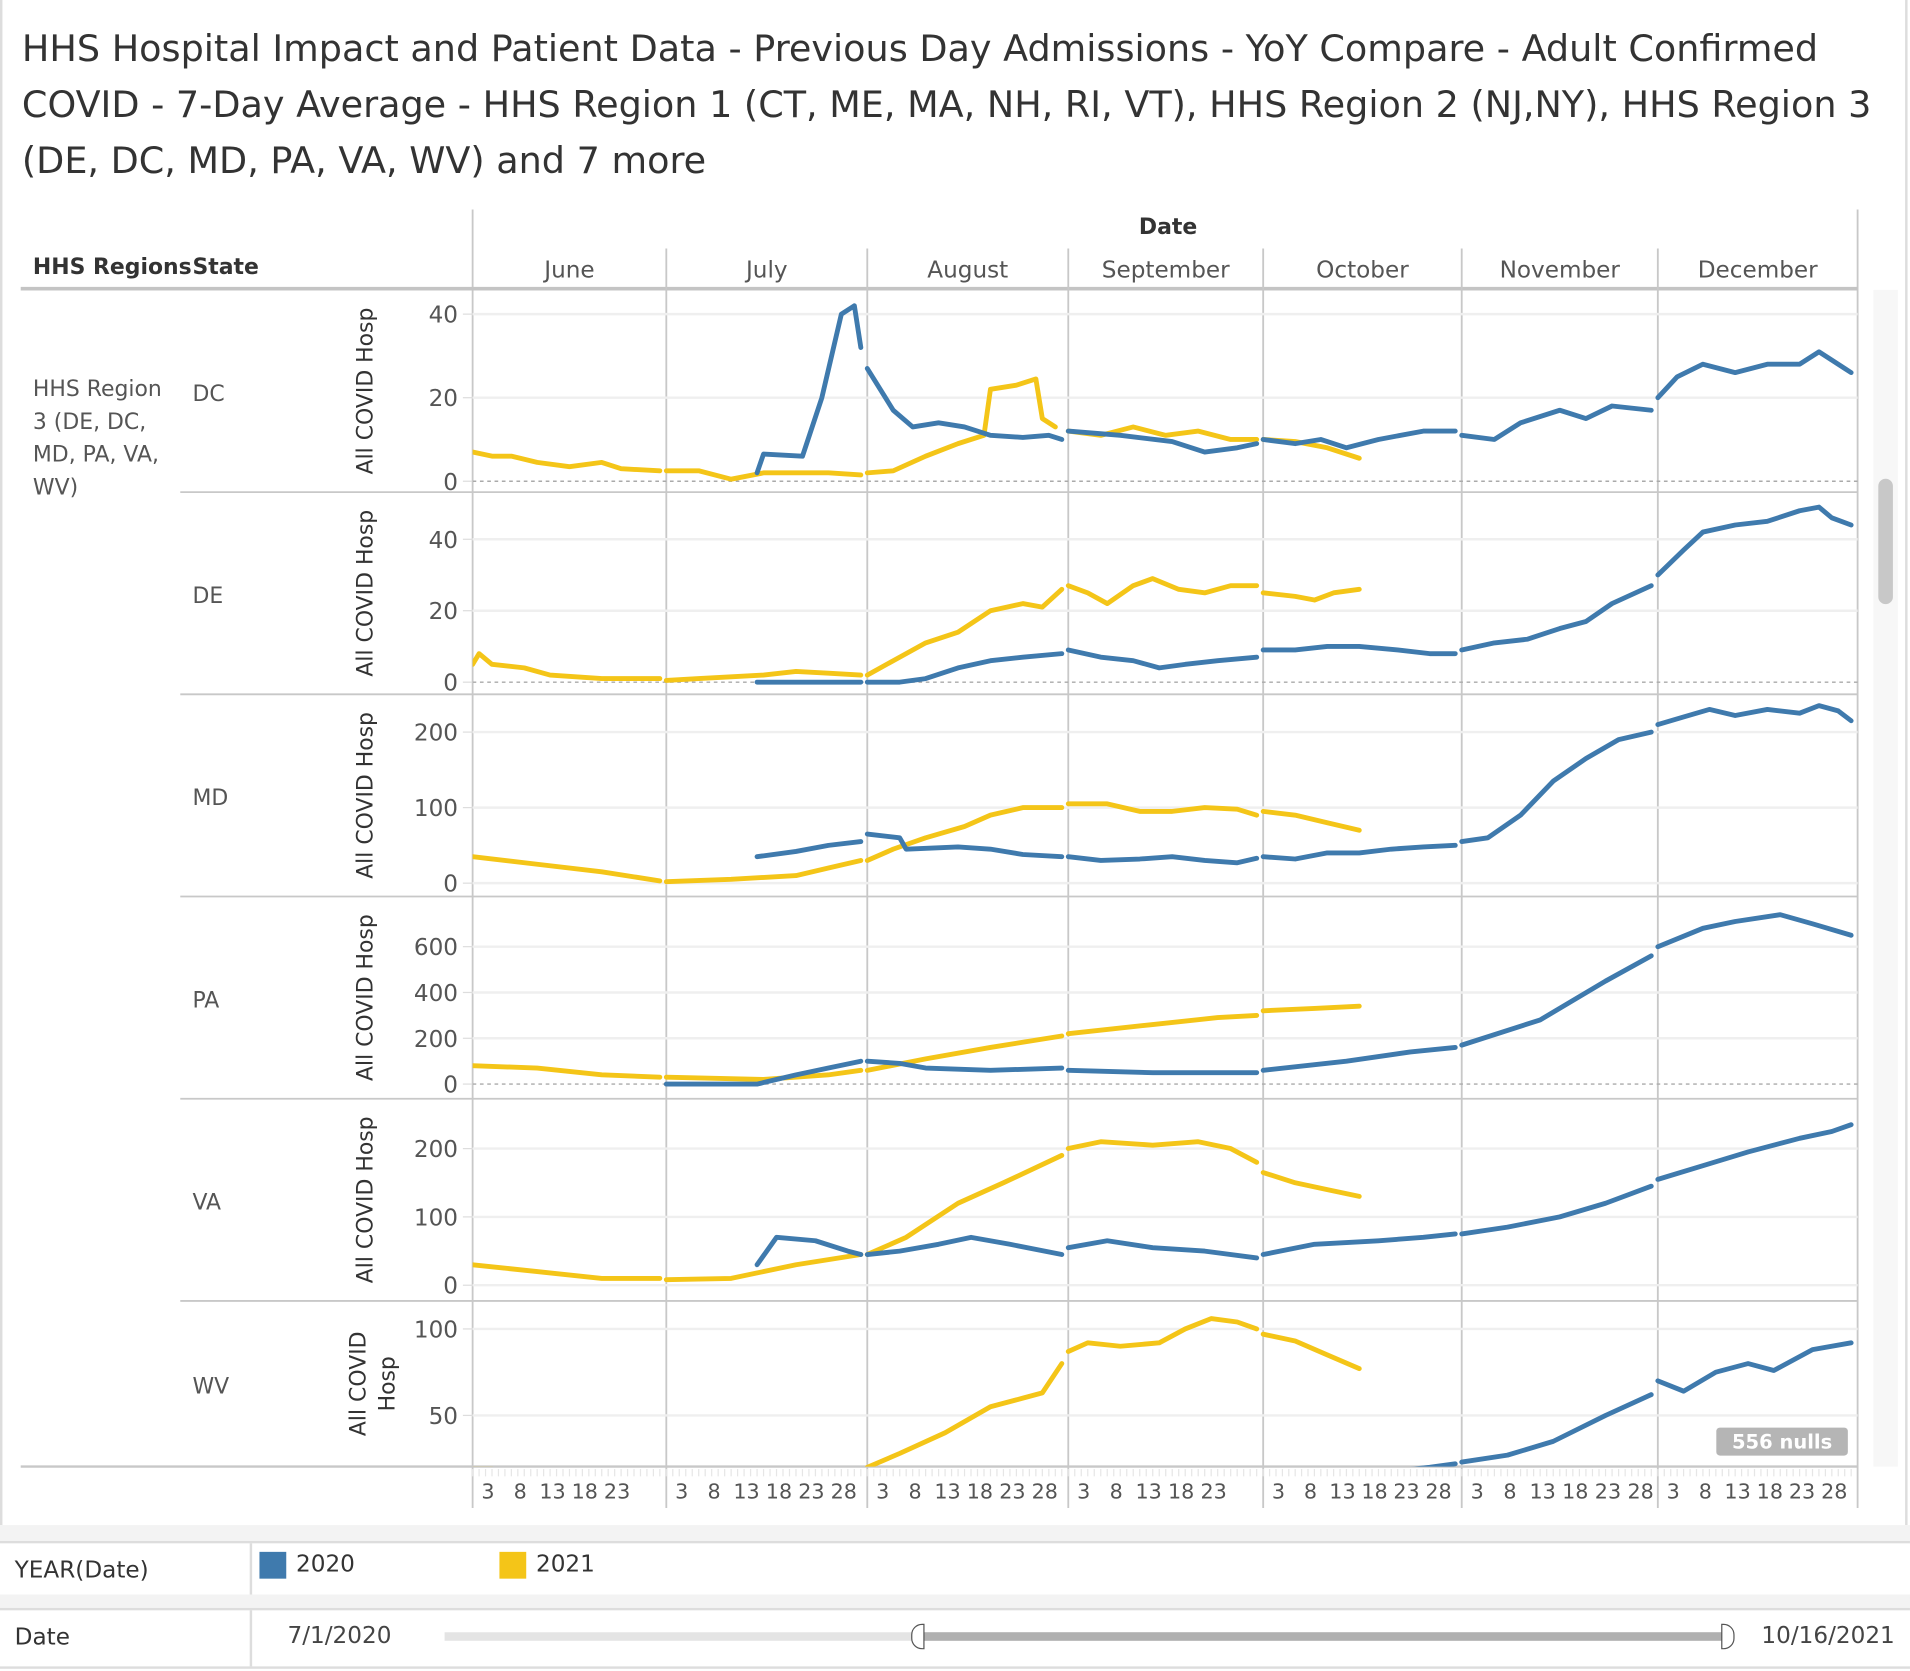 The width and height of the screenshot is (1910, 1671). I want to click on vertical-scrollbar, so click(1885, 878).